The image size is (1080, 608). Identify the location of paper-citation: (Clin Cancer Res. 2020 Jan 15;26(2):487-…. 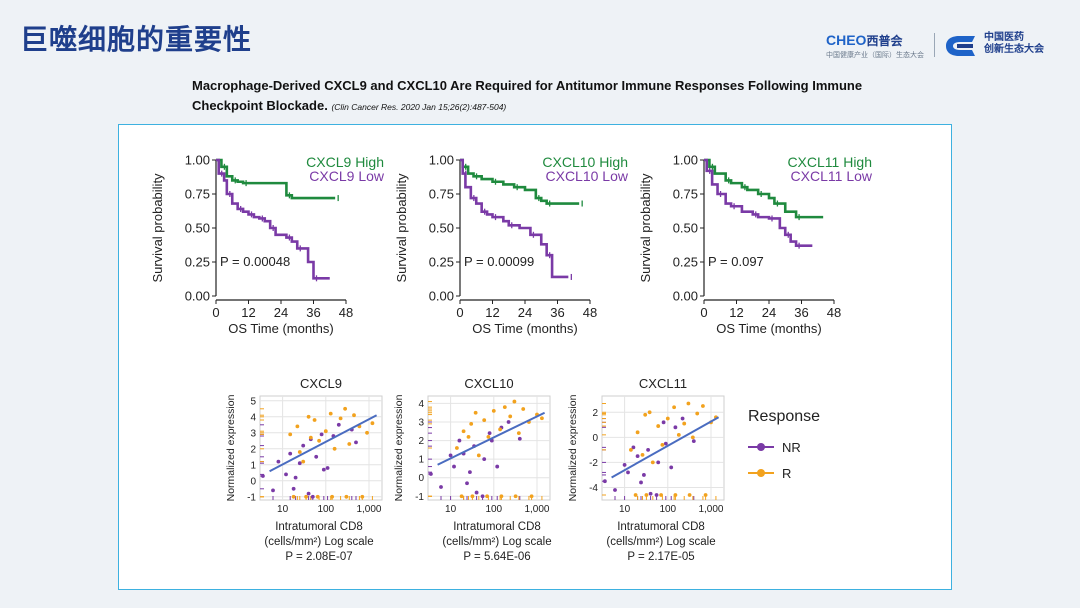
(419, 107).